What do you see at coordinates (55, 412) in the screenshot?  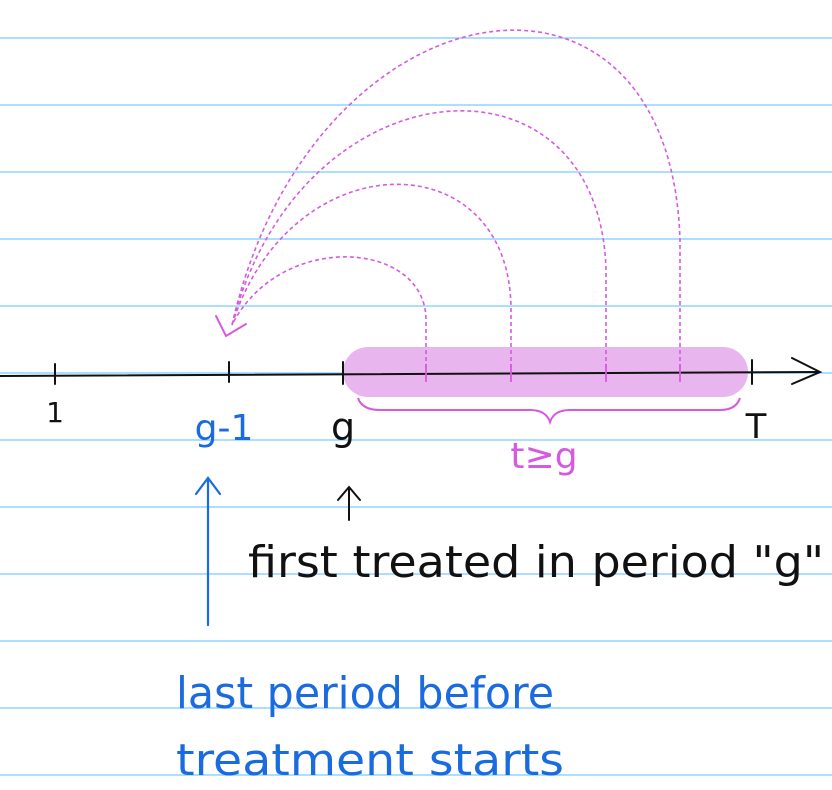 I see `tick-label-1: 1` at bounding box center [55, 412].